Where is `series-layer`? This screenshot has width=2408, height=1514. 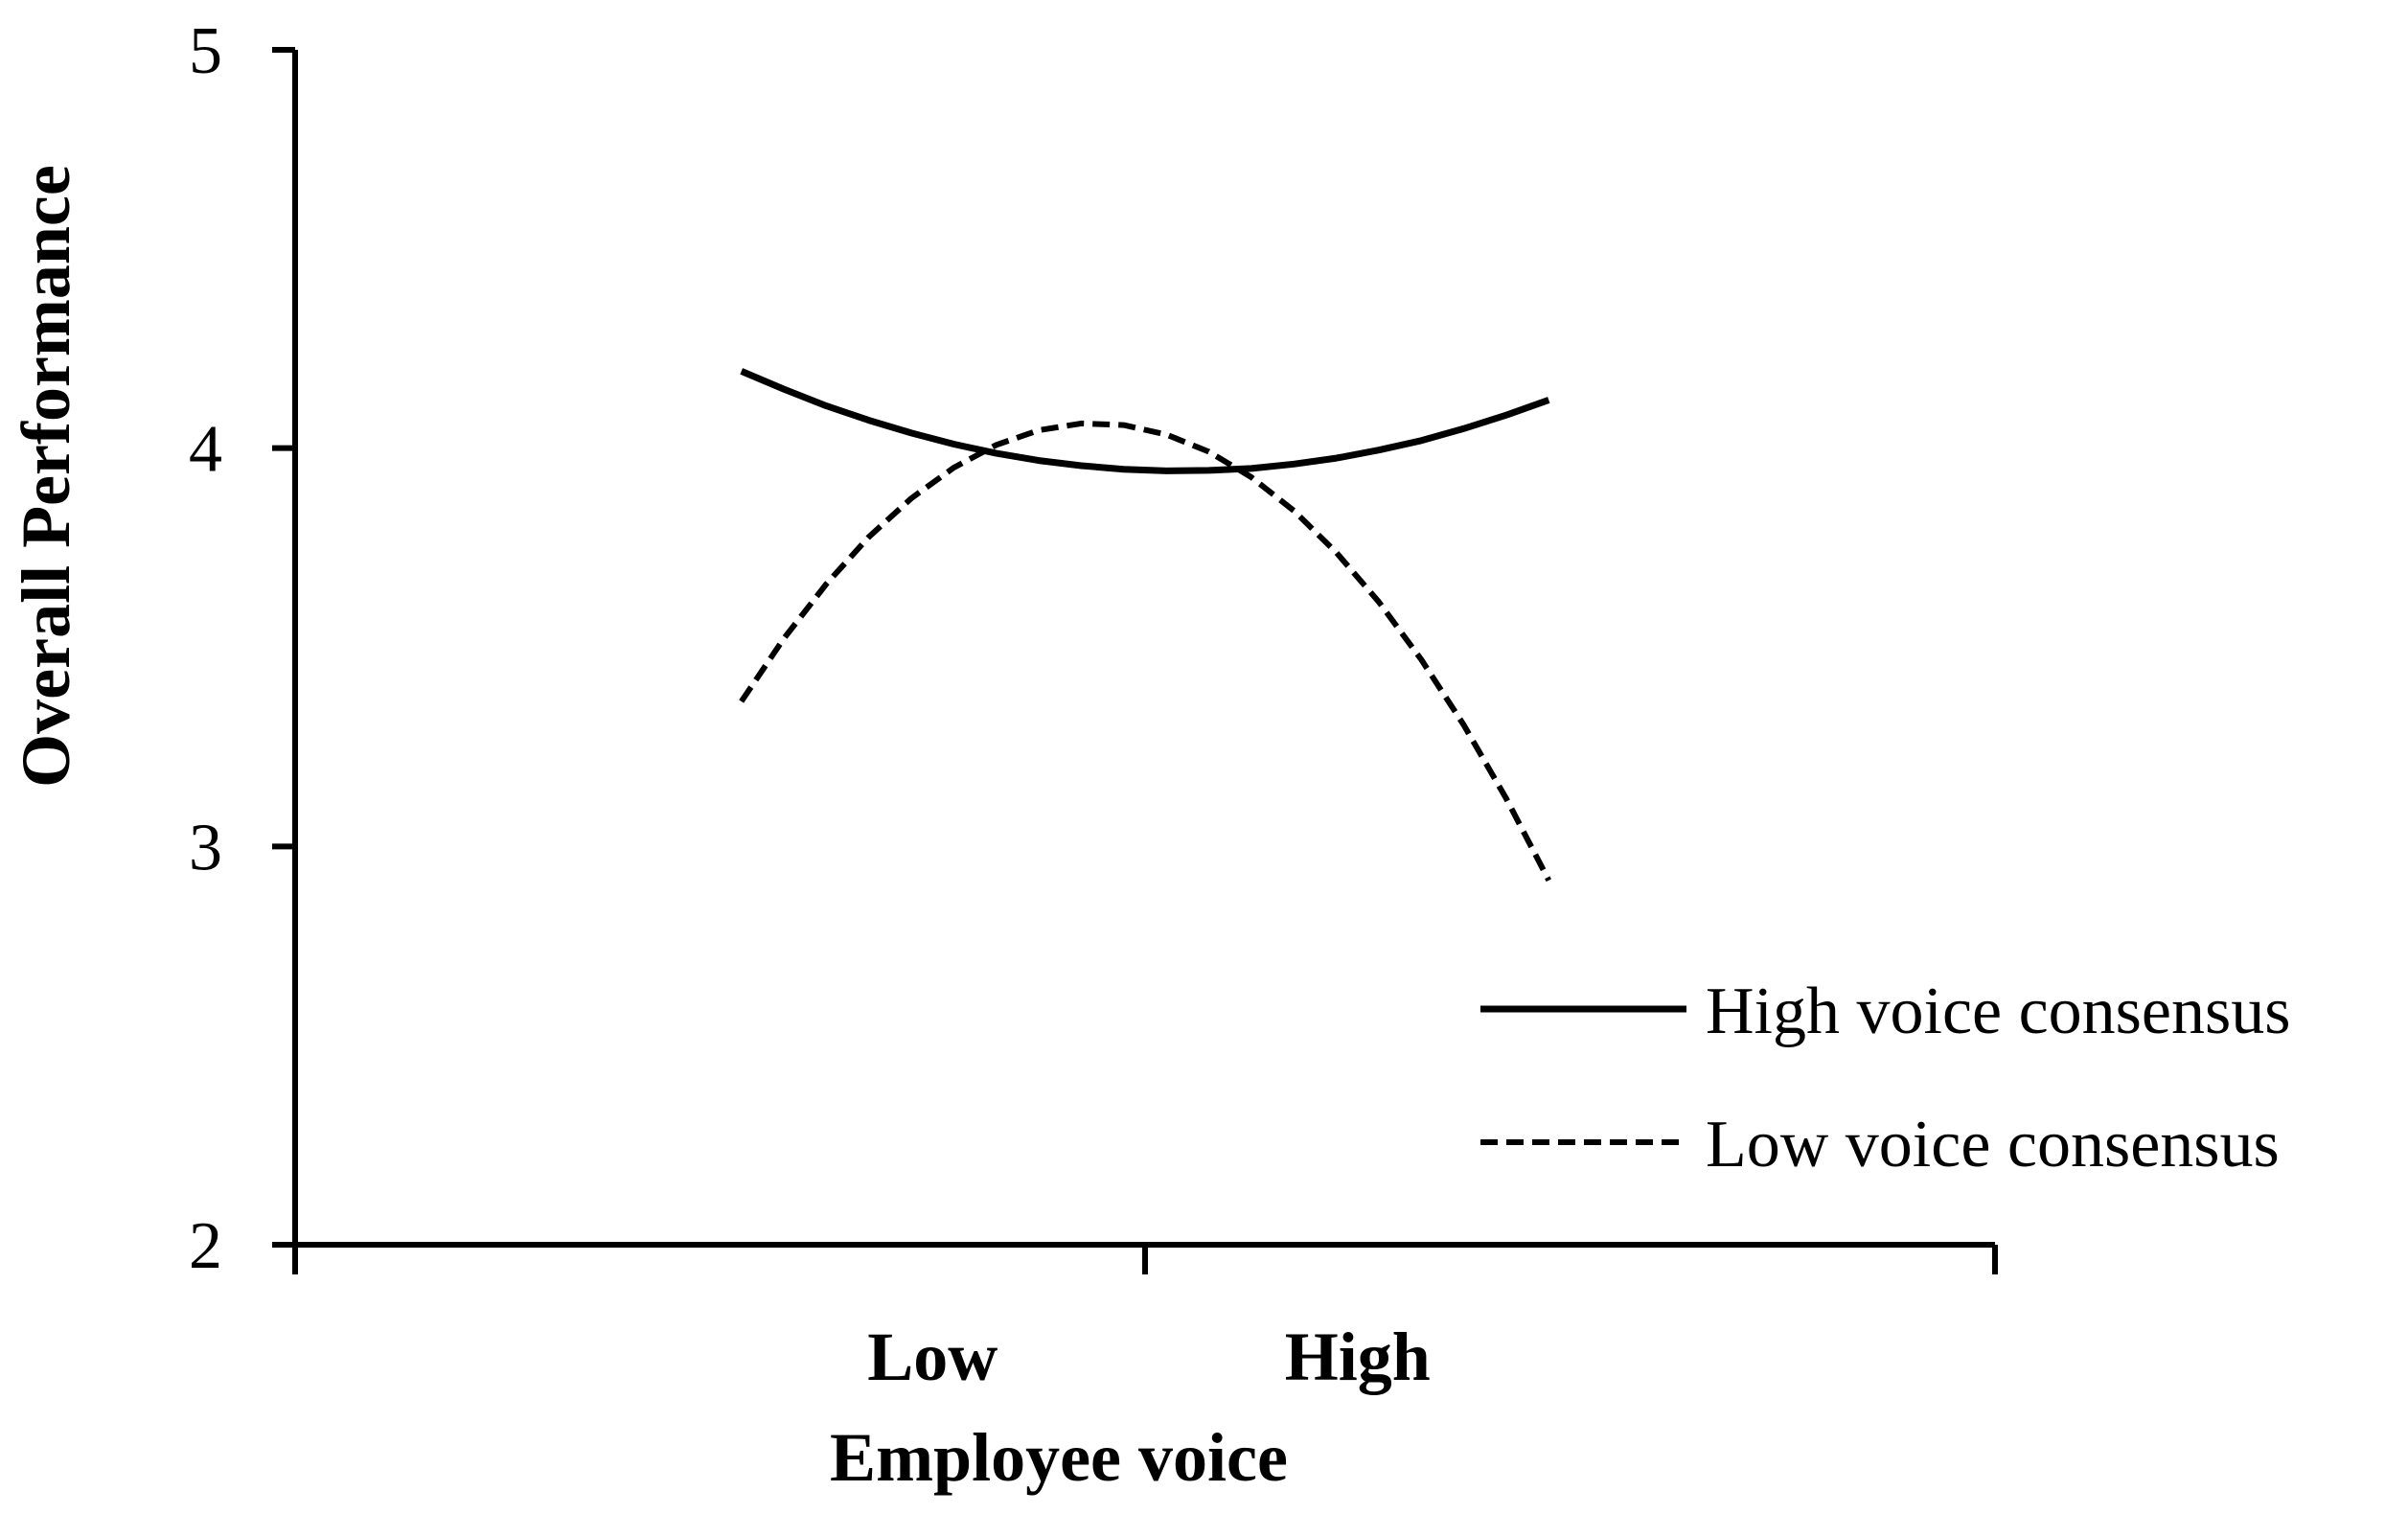 series-layer is located at coordinates (1145, 625).